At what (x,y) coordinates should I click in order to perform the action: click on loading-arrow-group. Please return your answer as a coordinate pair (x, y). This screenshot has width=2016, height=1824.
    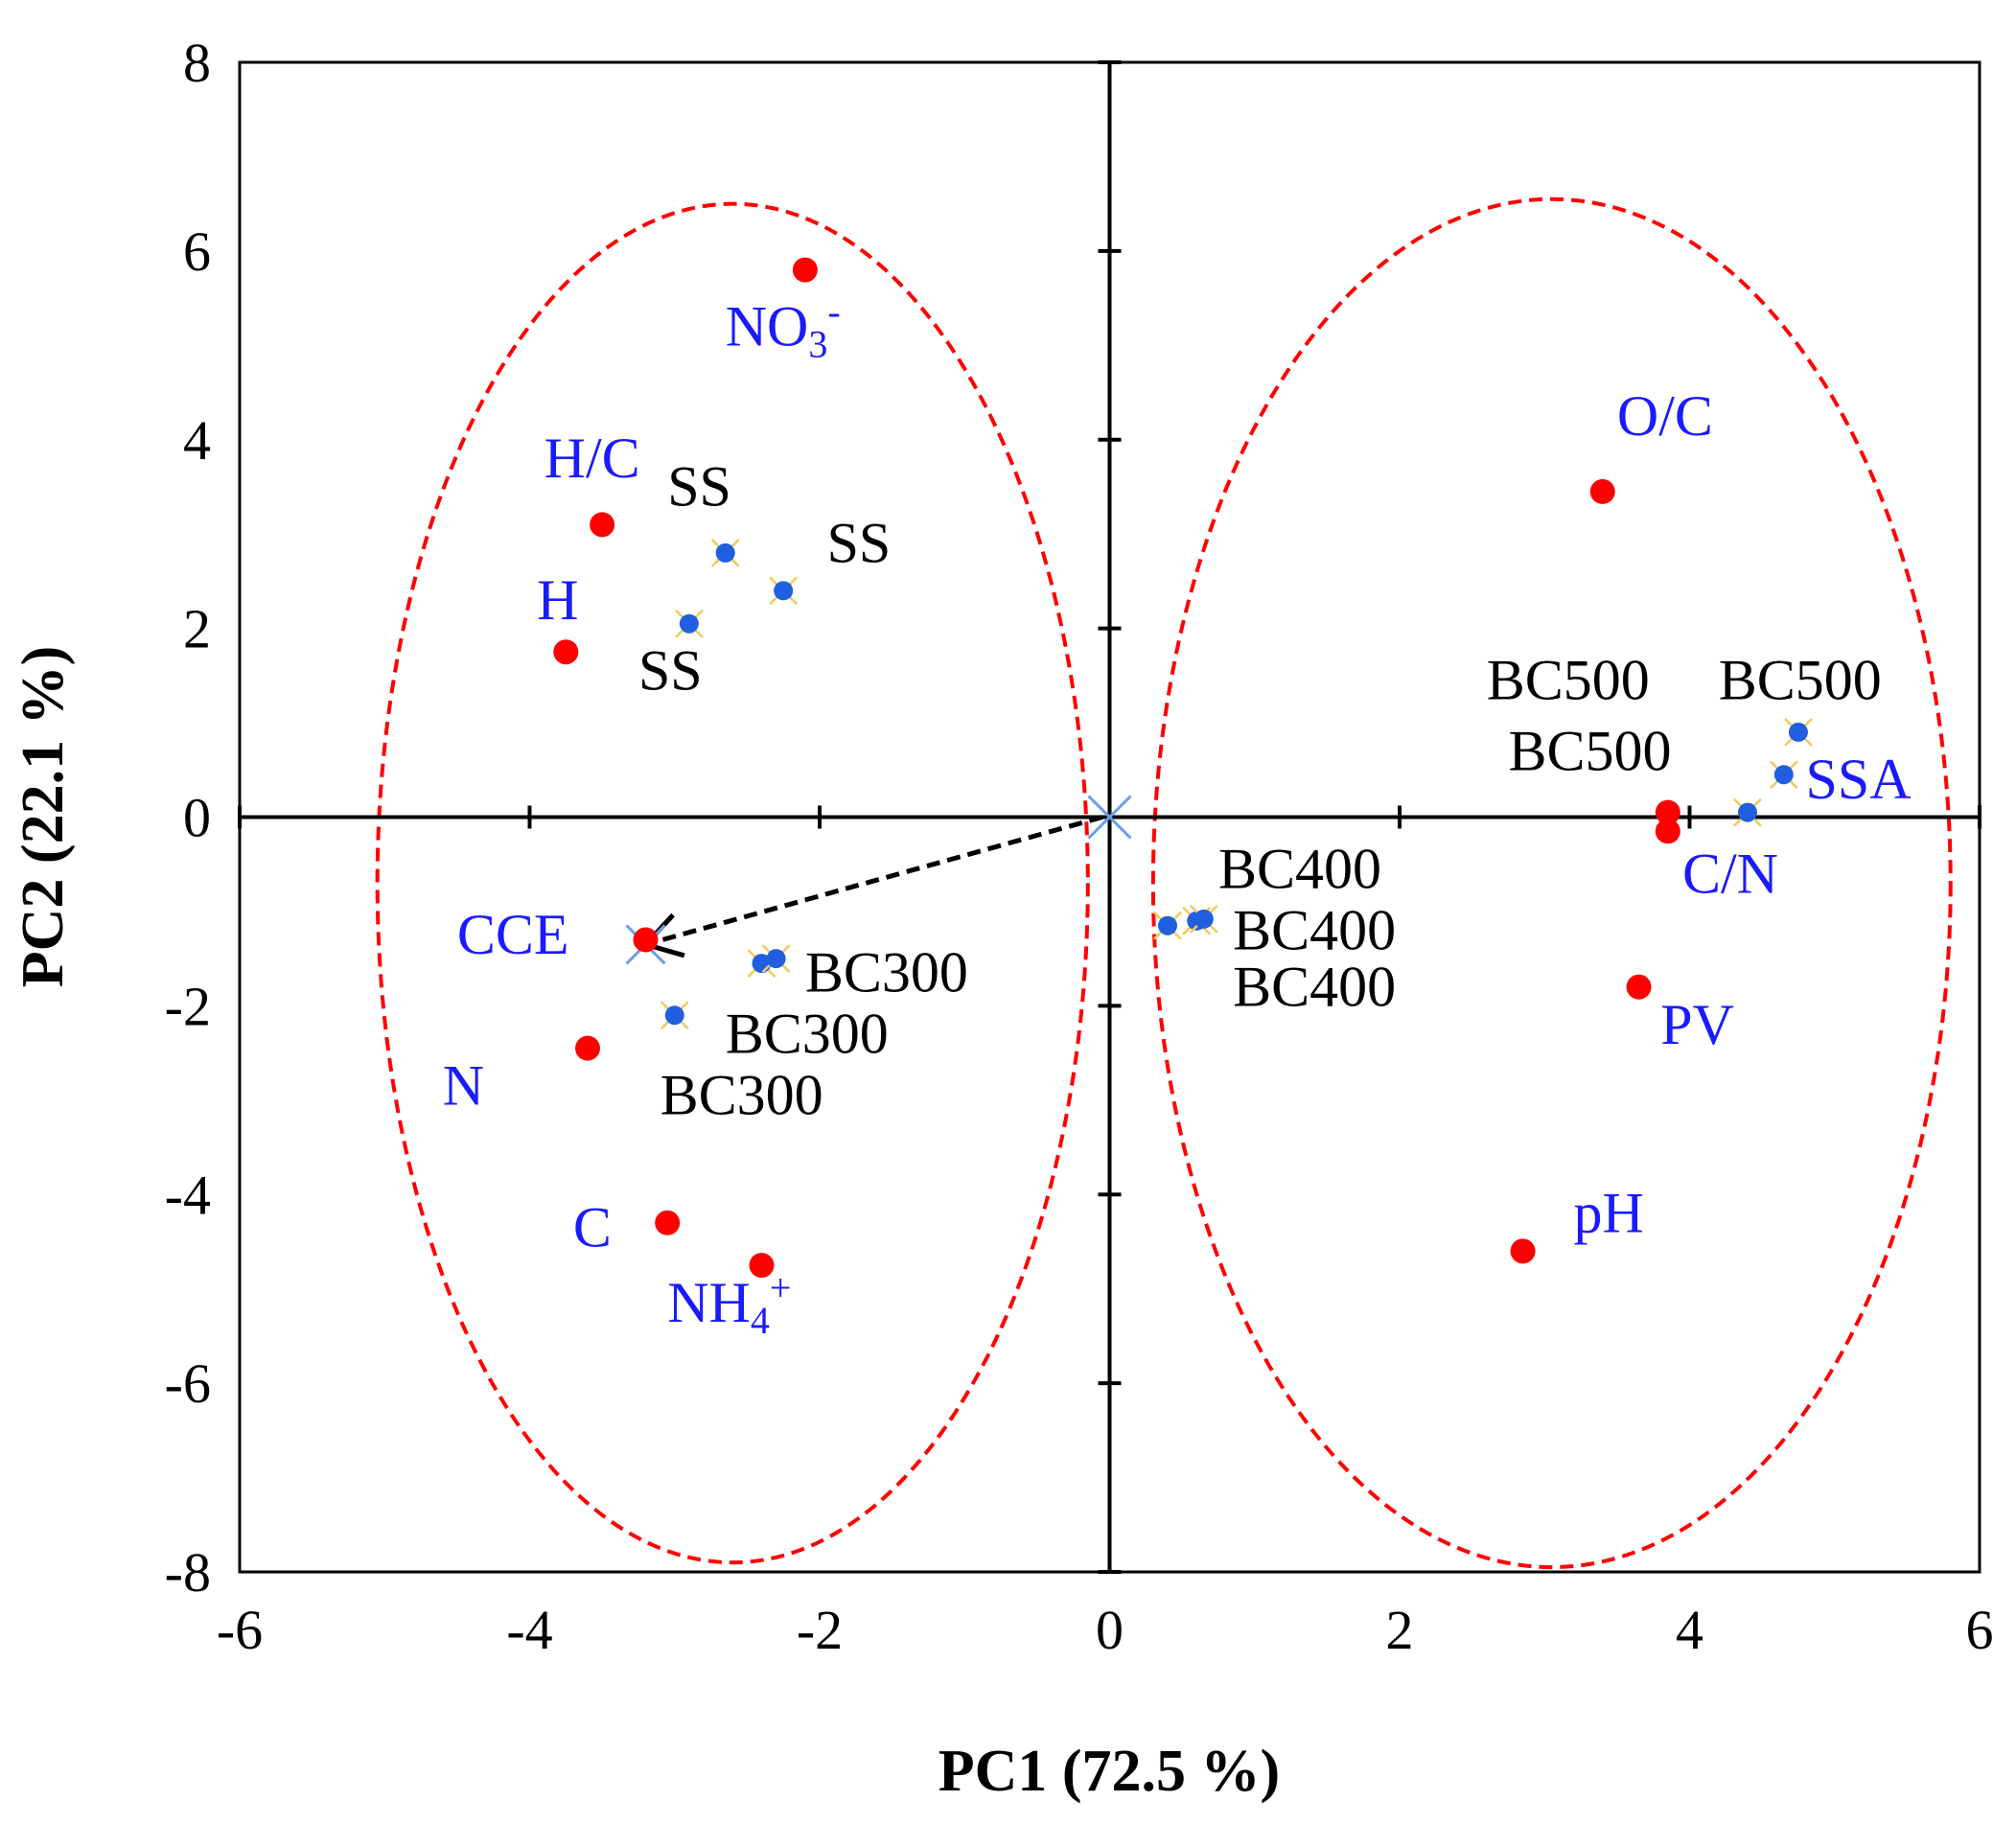
    Looking at the image, I should click on (878, 880).